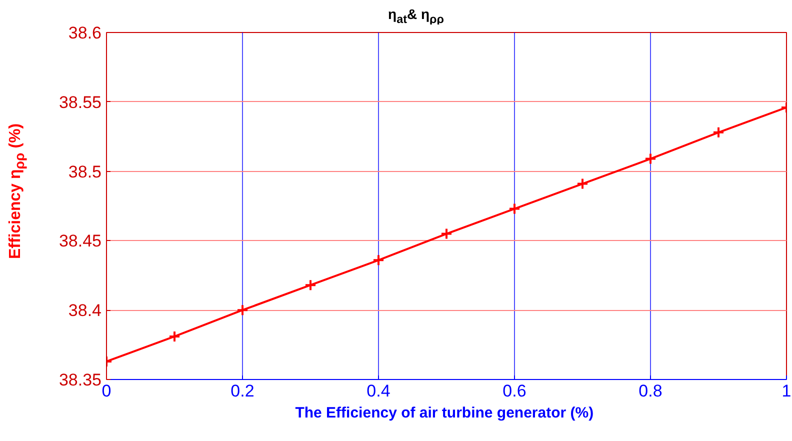 This screenshot has width=792, height=441. I want to click on y-tick-label: 38.45, so click(80, 241).